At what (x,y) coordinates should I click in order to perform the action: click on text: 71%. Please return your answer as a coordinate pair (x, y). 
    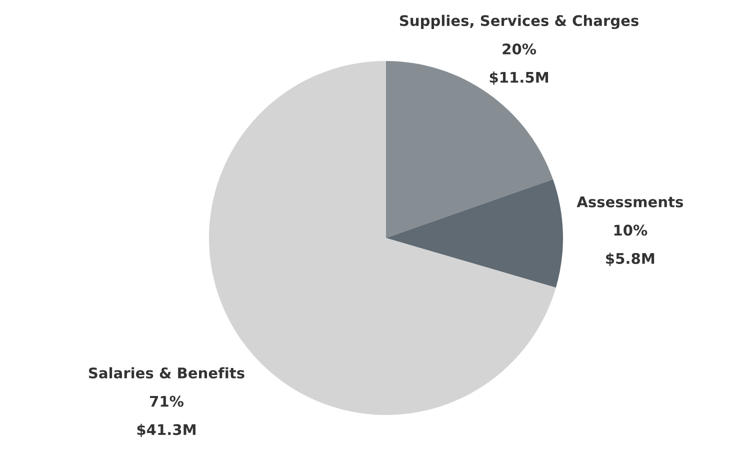
    Looking at the image, I should click on (167, 401).